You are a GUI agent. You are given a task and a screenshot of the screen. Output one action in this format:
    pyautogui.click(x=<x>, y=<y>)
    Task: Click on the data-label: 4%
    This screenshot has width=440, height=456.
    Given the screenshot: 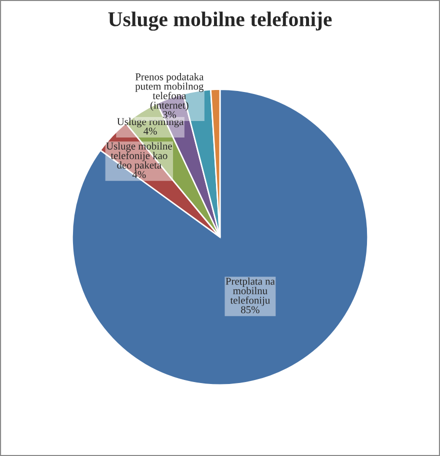 What is the action you would take?
    pyautogui.click(x=150, y=131)
    